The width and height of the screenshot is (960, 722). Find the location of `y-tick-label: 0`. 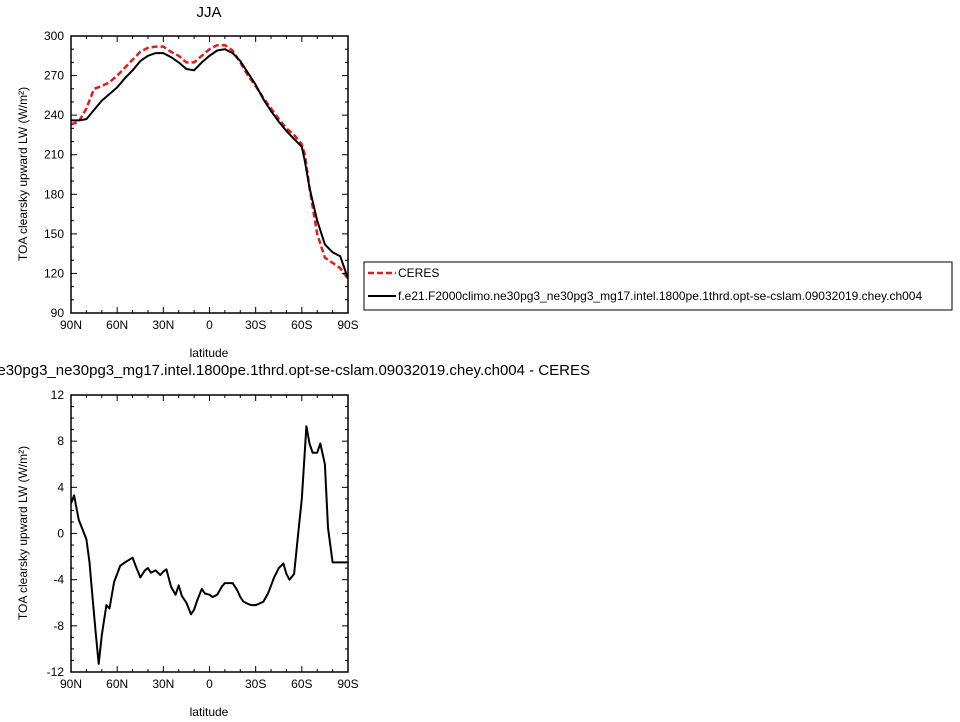

y-tick-label: 0 is located at coordinates (60, 534).